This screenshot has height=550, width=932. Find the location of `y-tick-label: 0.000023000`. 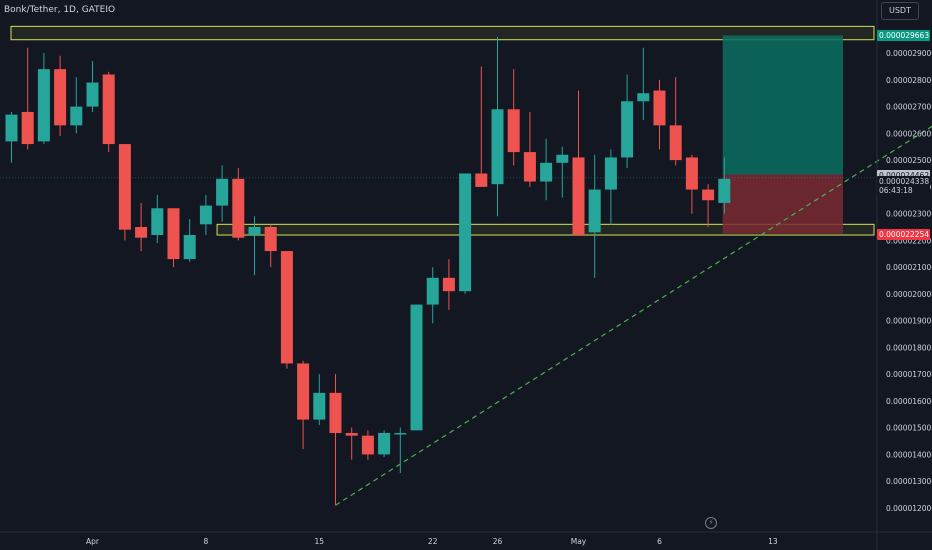

y-tick-label: 0.000023000 is located at coordinates (909, 214).